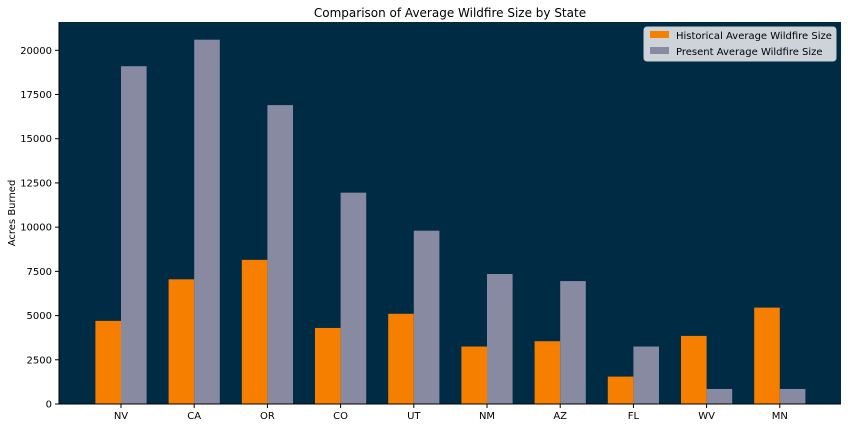  I want to click on x-tick-label-nm: NM, so click(487, 416).